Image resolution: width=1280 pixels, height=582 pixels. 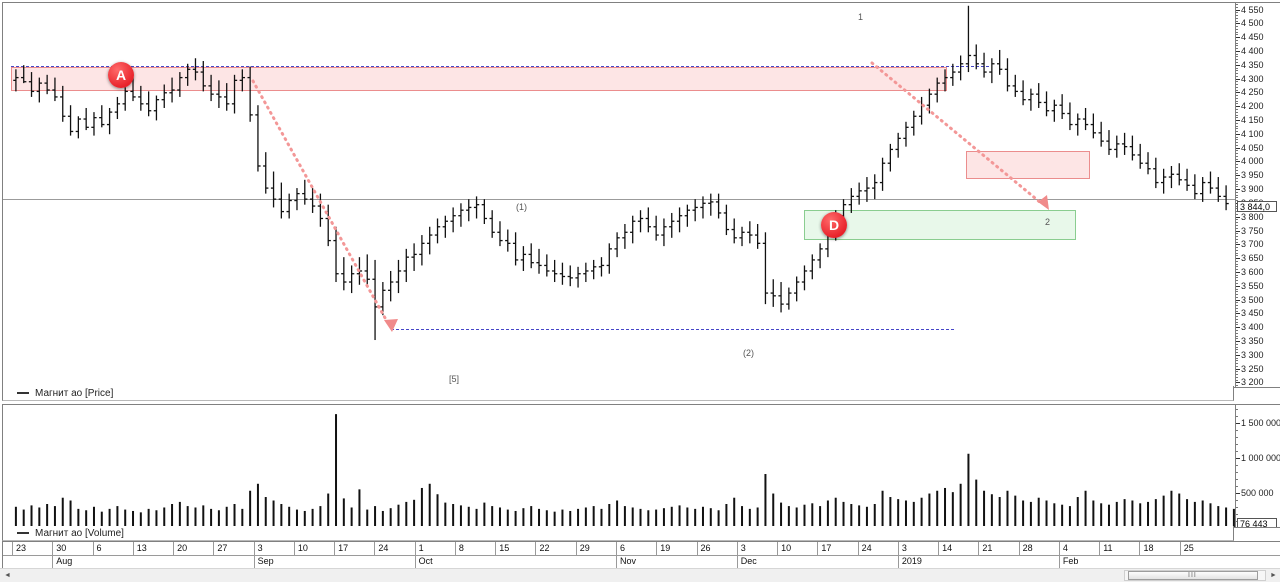 What do you see at coordinates (233, 548) in the screenshot?
I see `date-tick: 27` at bounding box center [233, 548].